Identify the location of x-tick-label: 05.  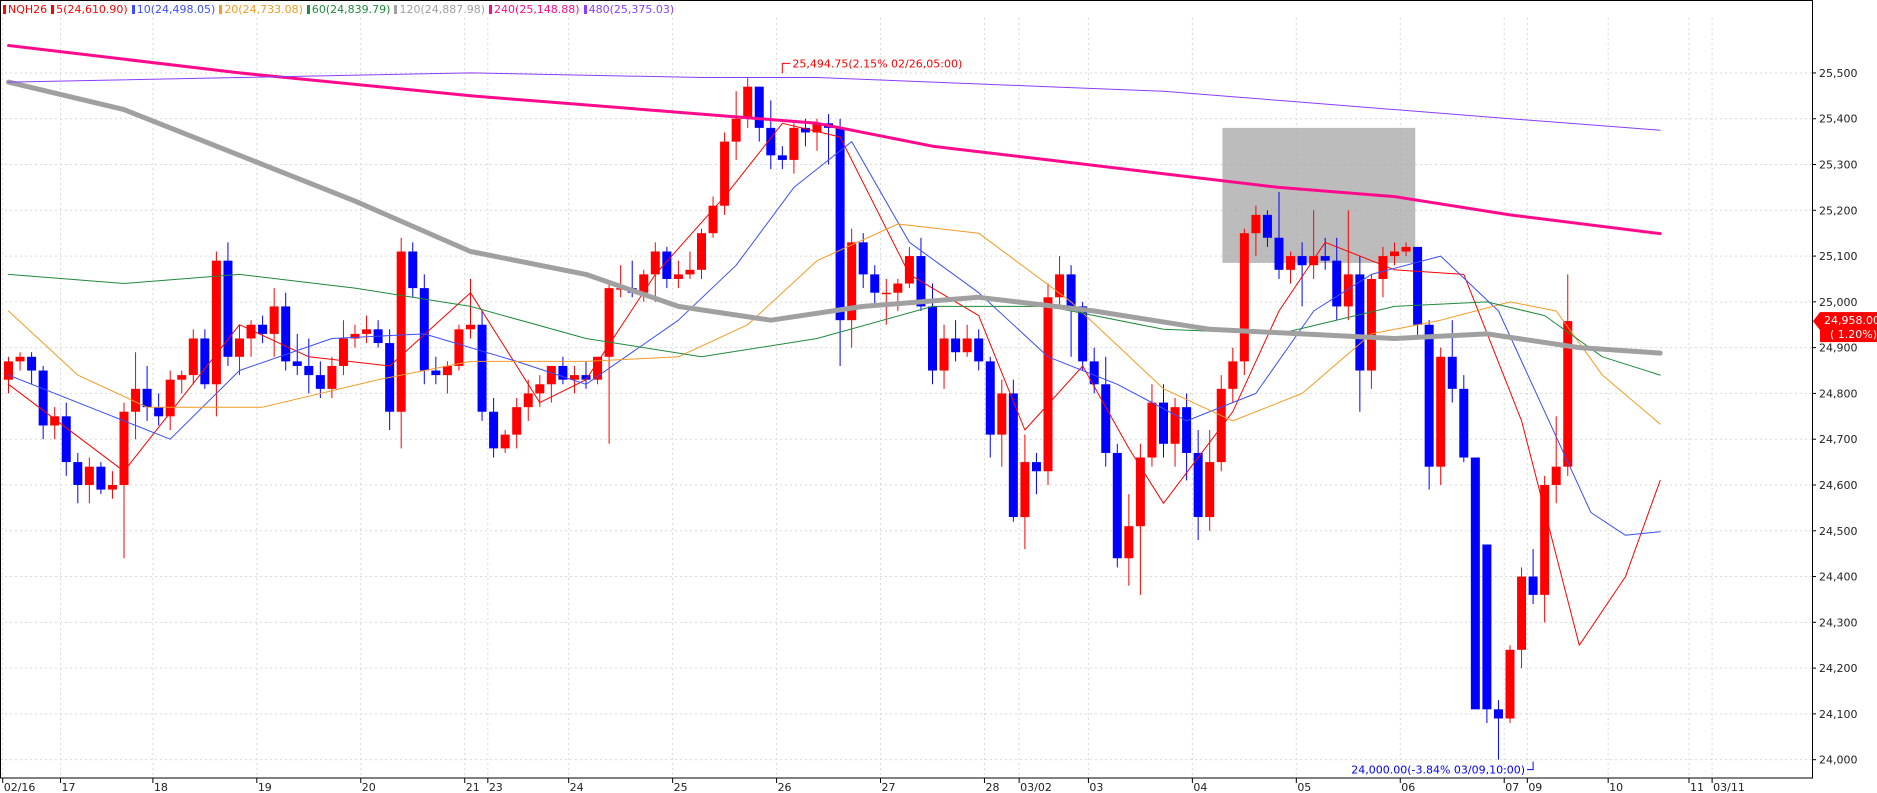
(1304, 787).